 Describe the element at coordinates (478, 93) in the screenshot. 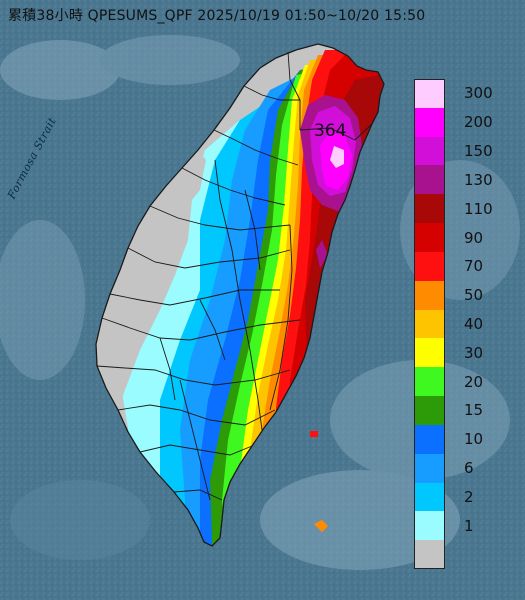

I see `legend-label: 300` at that location.